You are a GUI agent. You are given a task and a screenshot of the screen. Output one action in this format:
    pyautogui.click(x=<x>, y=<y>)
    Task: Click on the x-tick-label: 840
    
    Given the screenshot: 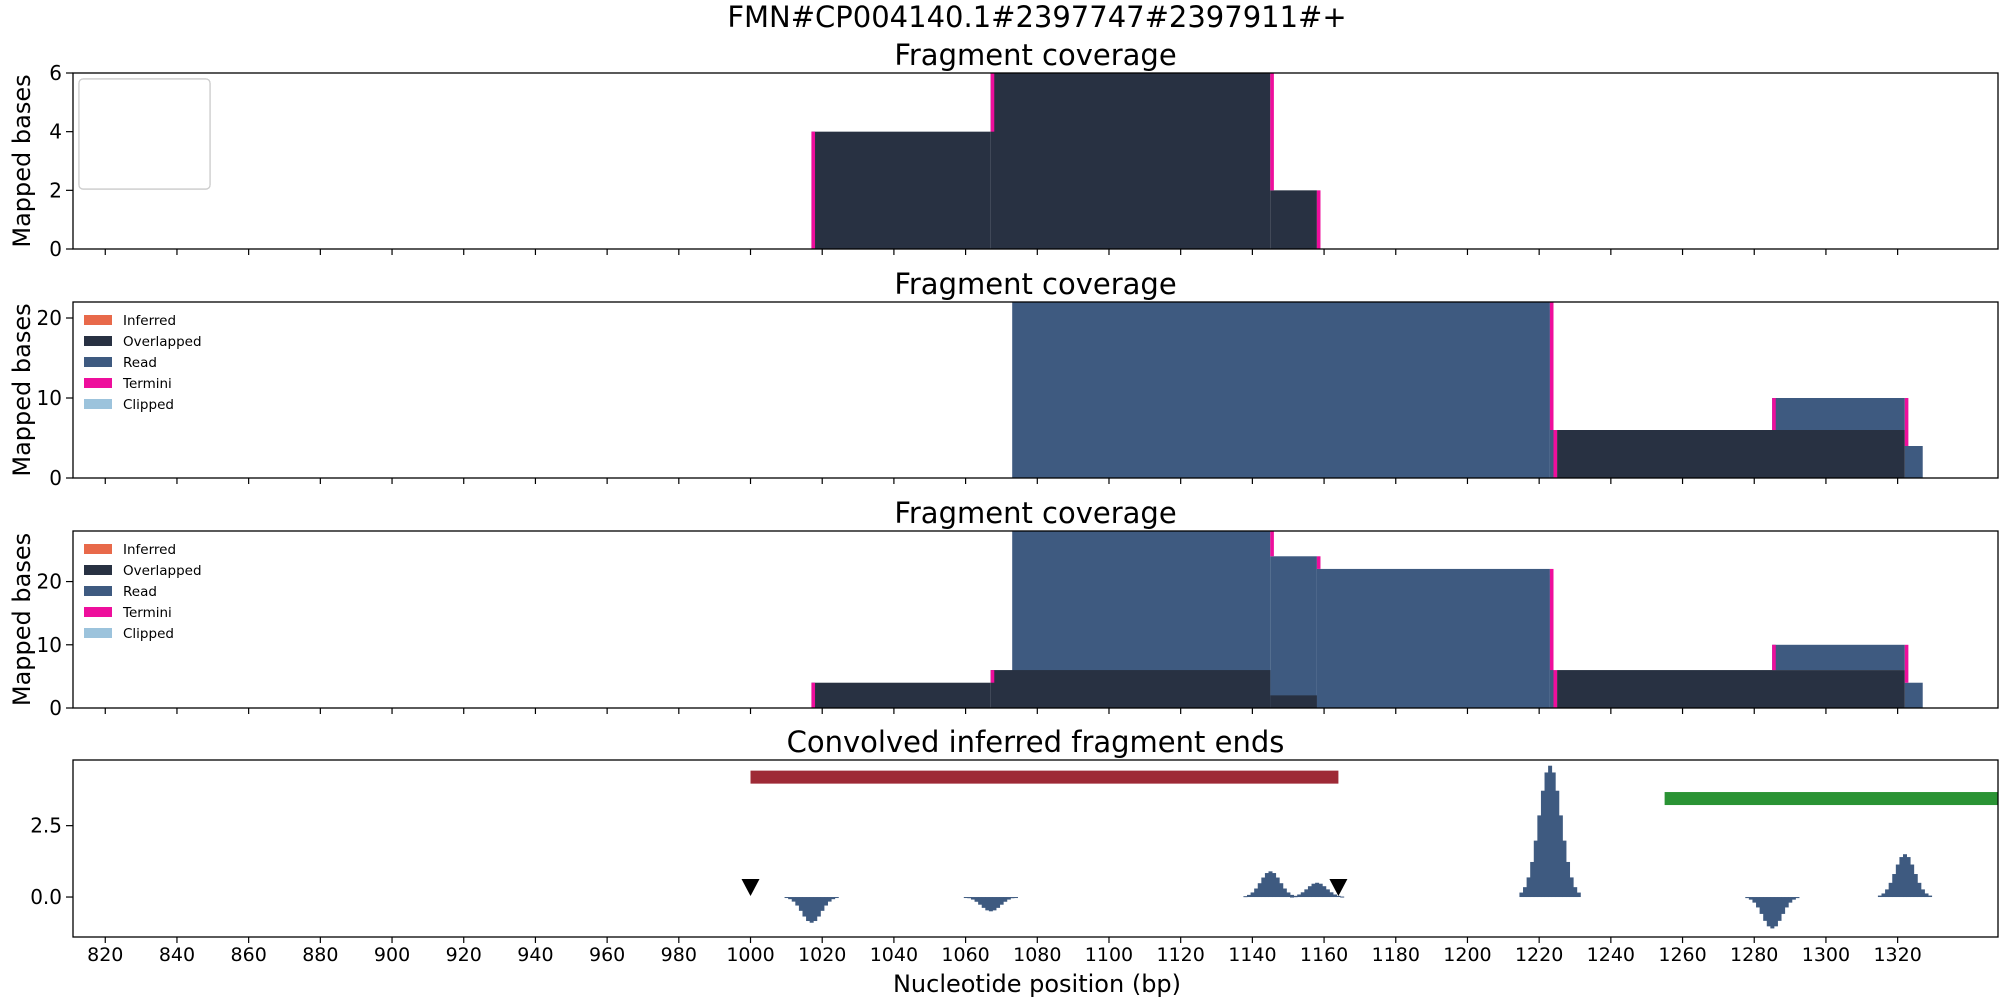 What is the action you would take?
    pyautogui.click(x=177, y=955)
    